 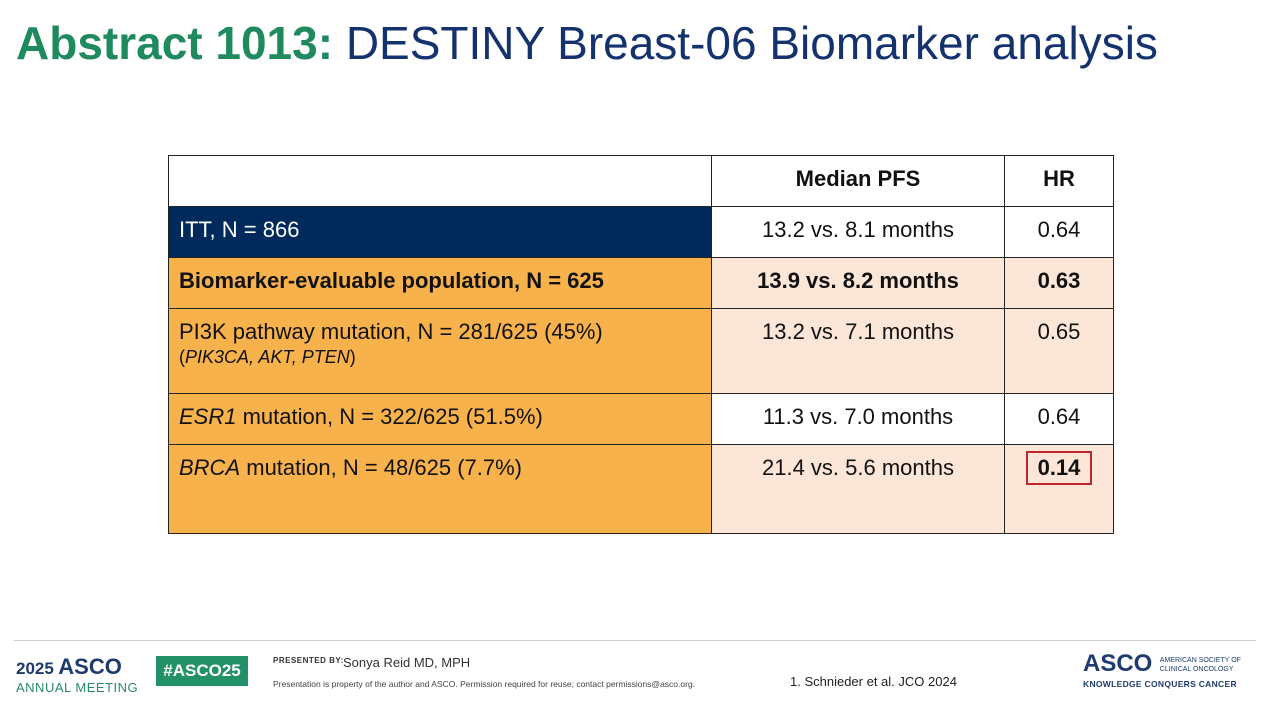 I want to click on table-row: ITT, N = 866 13.2 vs. 8.1 months 0.64, so click(x=641, y=232).